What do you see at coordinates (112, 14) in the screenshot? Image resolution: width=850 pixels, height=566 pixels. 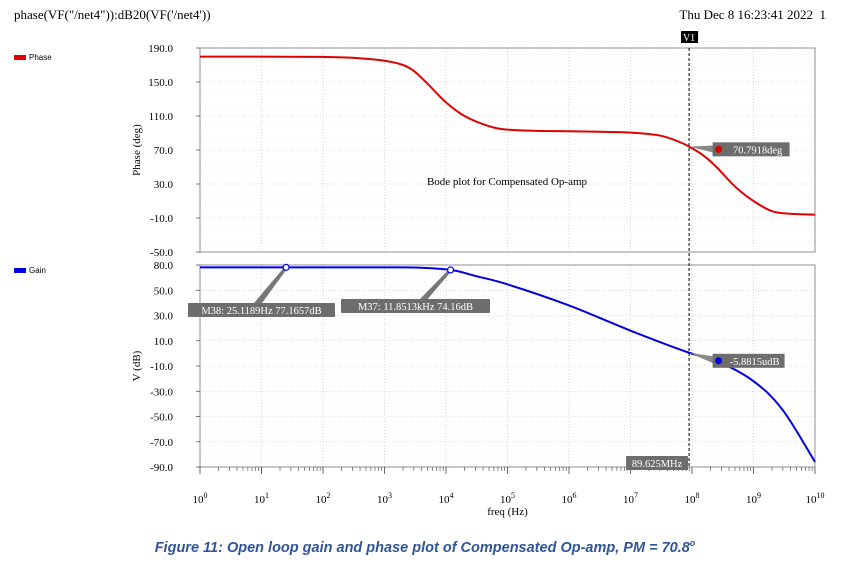 I see `plot-expression-title: phase(VF("/net4")):dB20(VF('/net4'))` at bounding box center [112, 14].